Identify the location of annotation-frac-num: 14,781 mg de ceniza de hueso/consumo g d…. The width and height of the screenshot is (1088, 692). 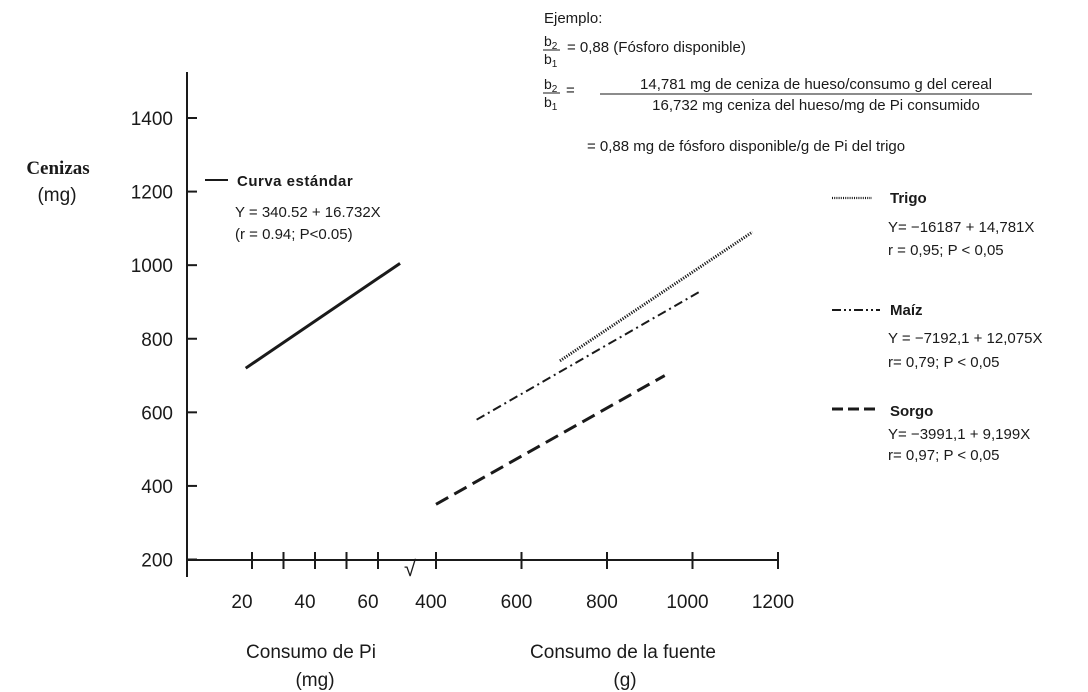
(816, 84).